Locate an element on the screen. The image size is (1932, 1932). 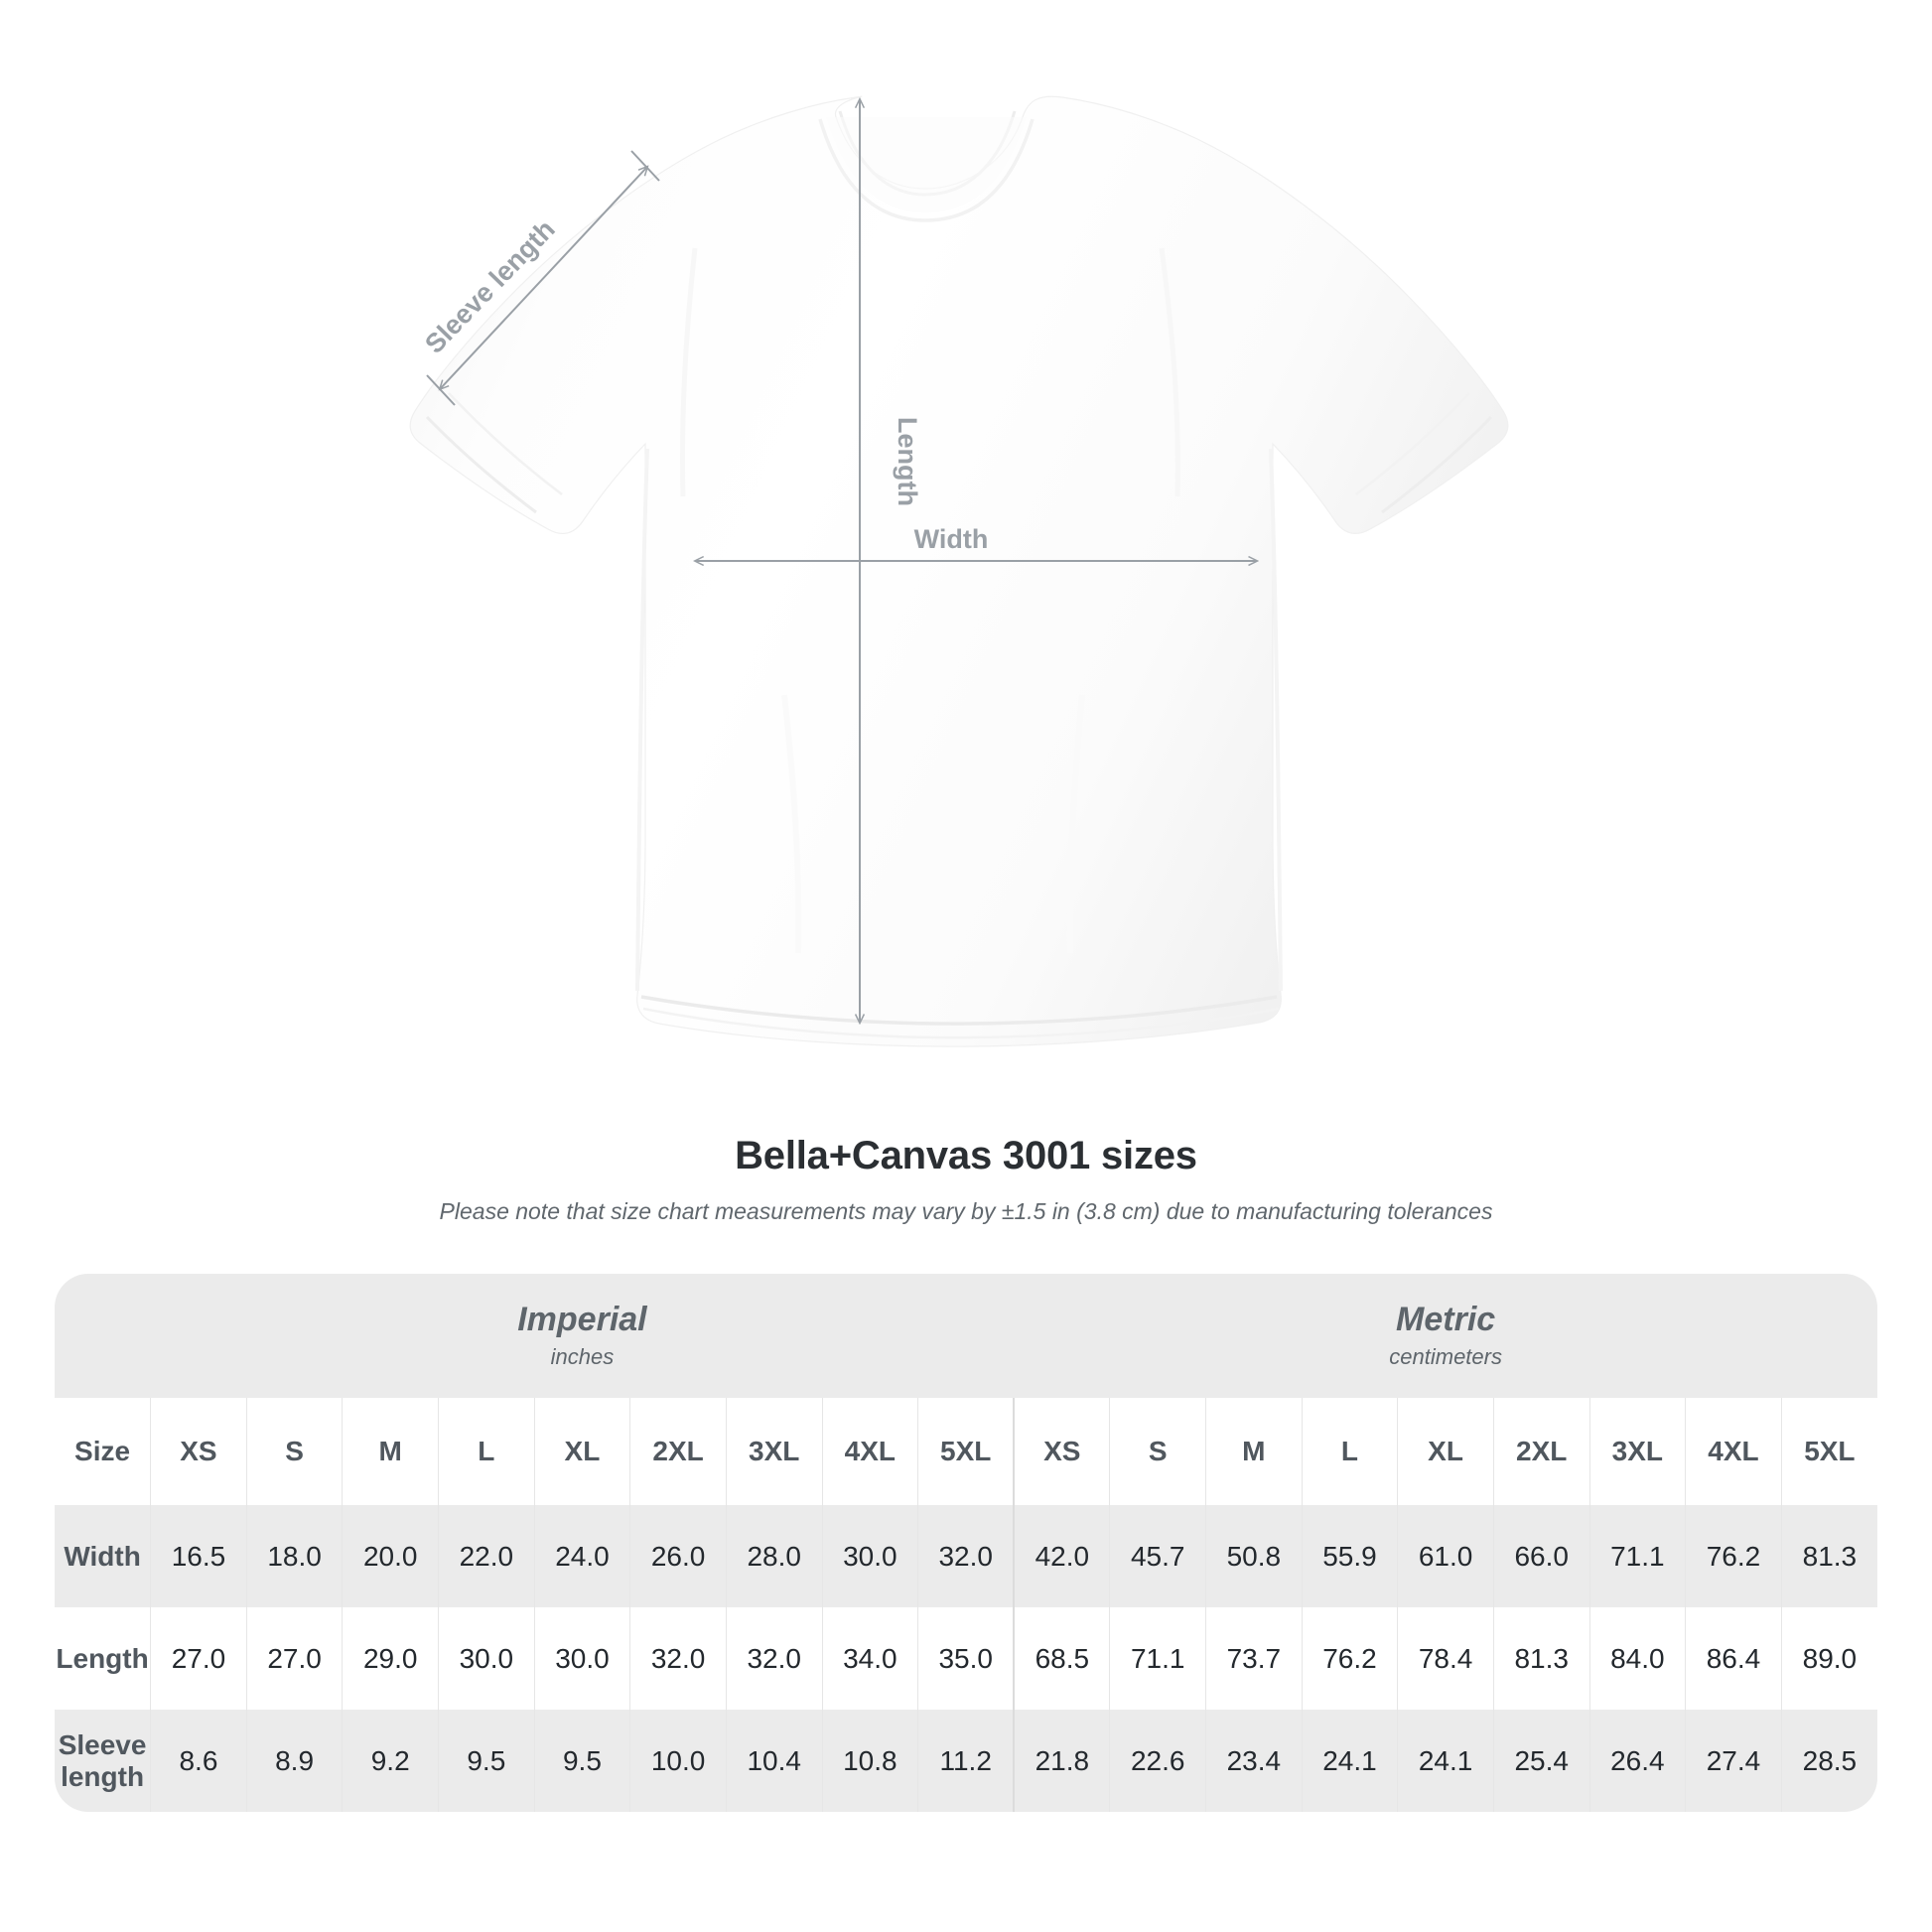
cell-imperial-xl: 24.0 is located at coordinates (581, 1556).